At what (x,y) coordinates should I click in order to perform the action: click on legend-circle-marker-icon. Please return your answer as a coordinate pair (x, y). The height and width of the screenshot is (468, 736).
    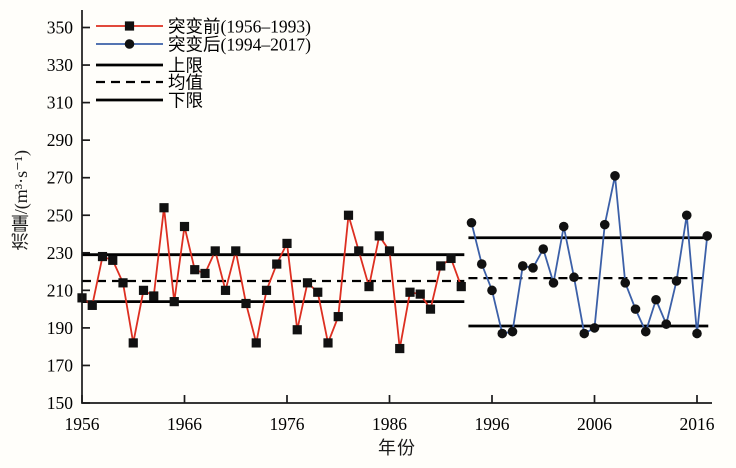
    Looking at the image, I should click on (129, 44).